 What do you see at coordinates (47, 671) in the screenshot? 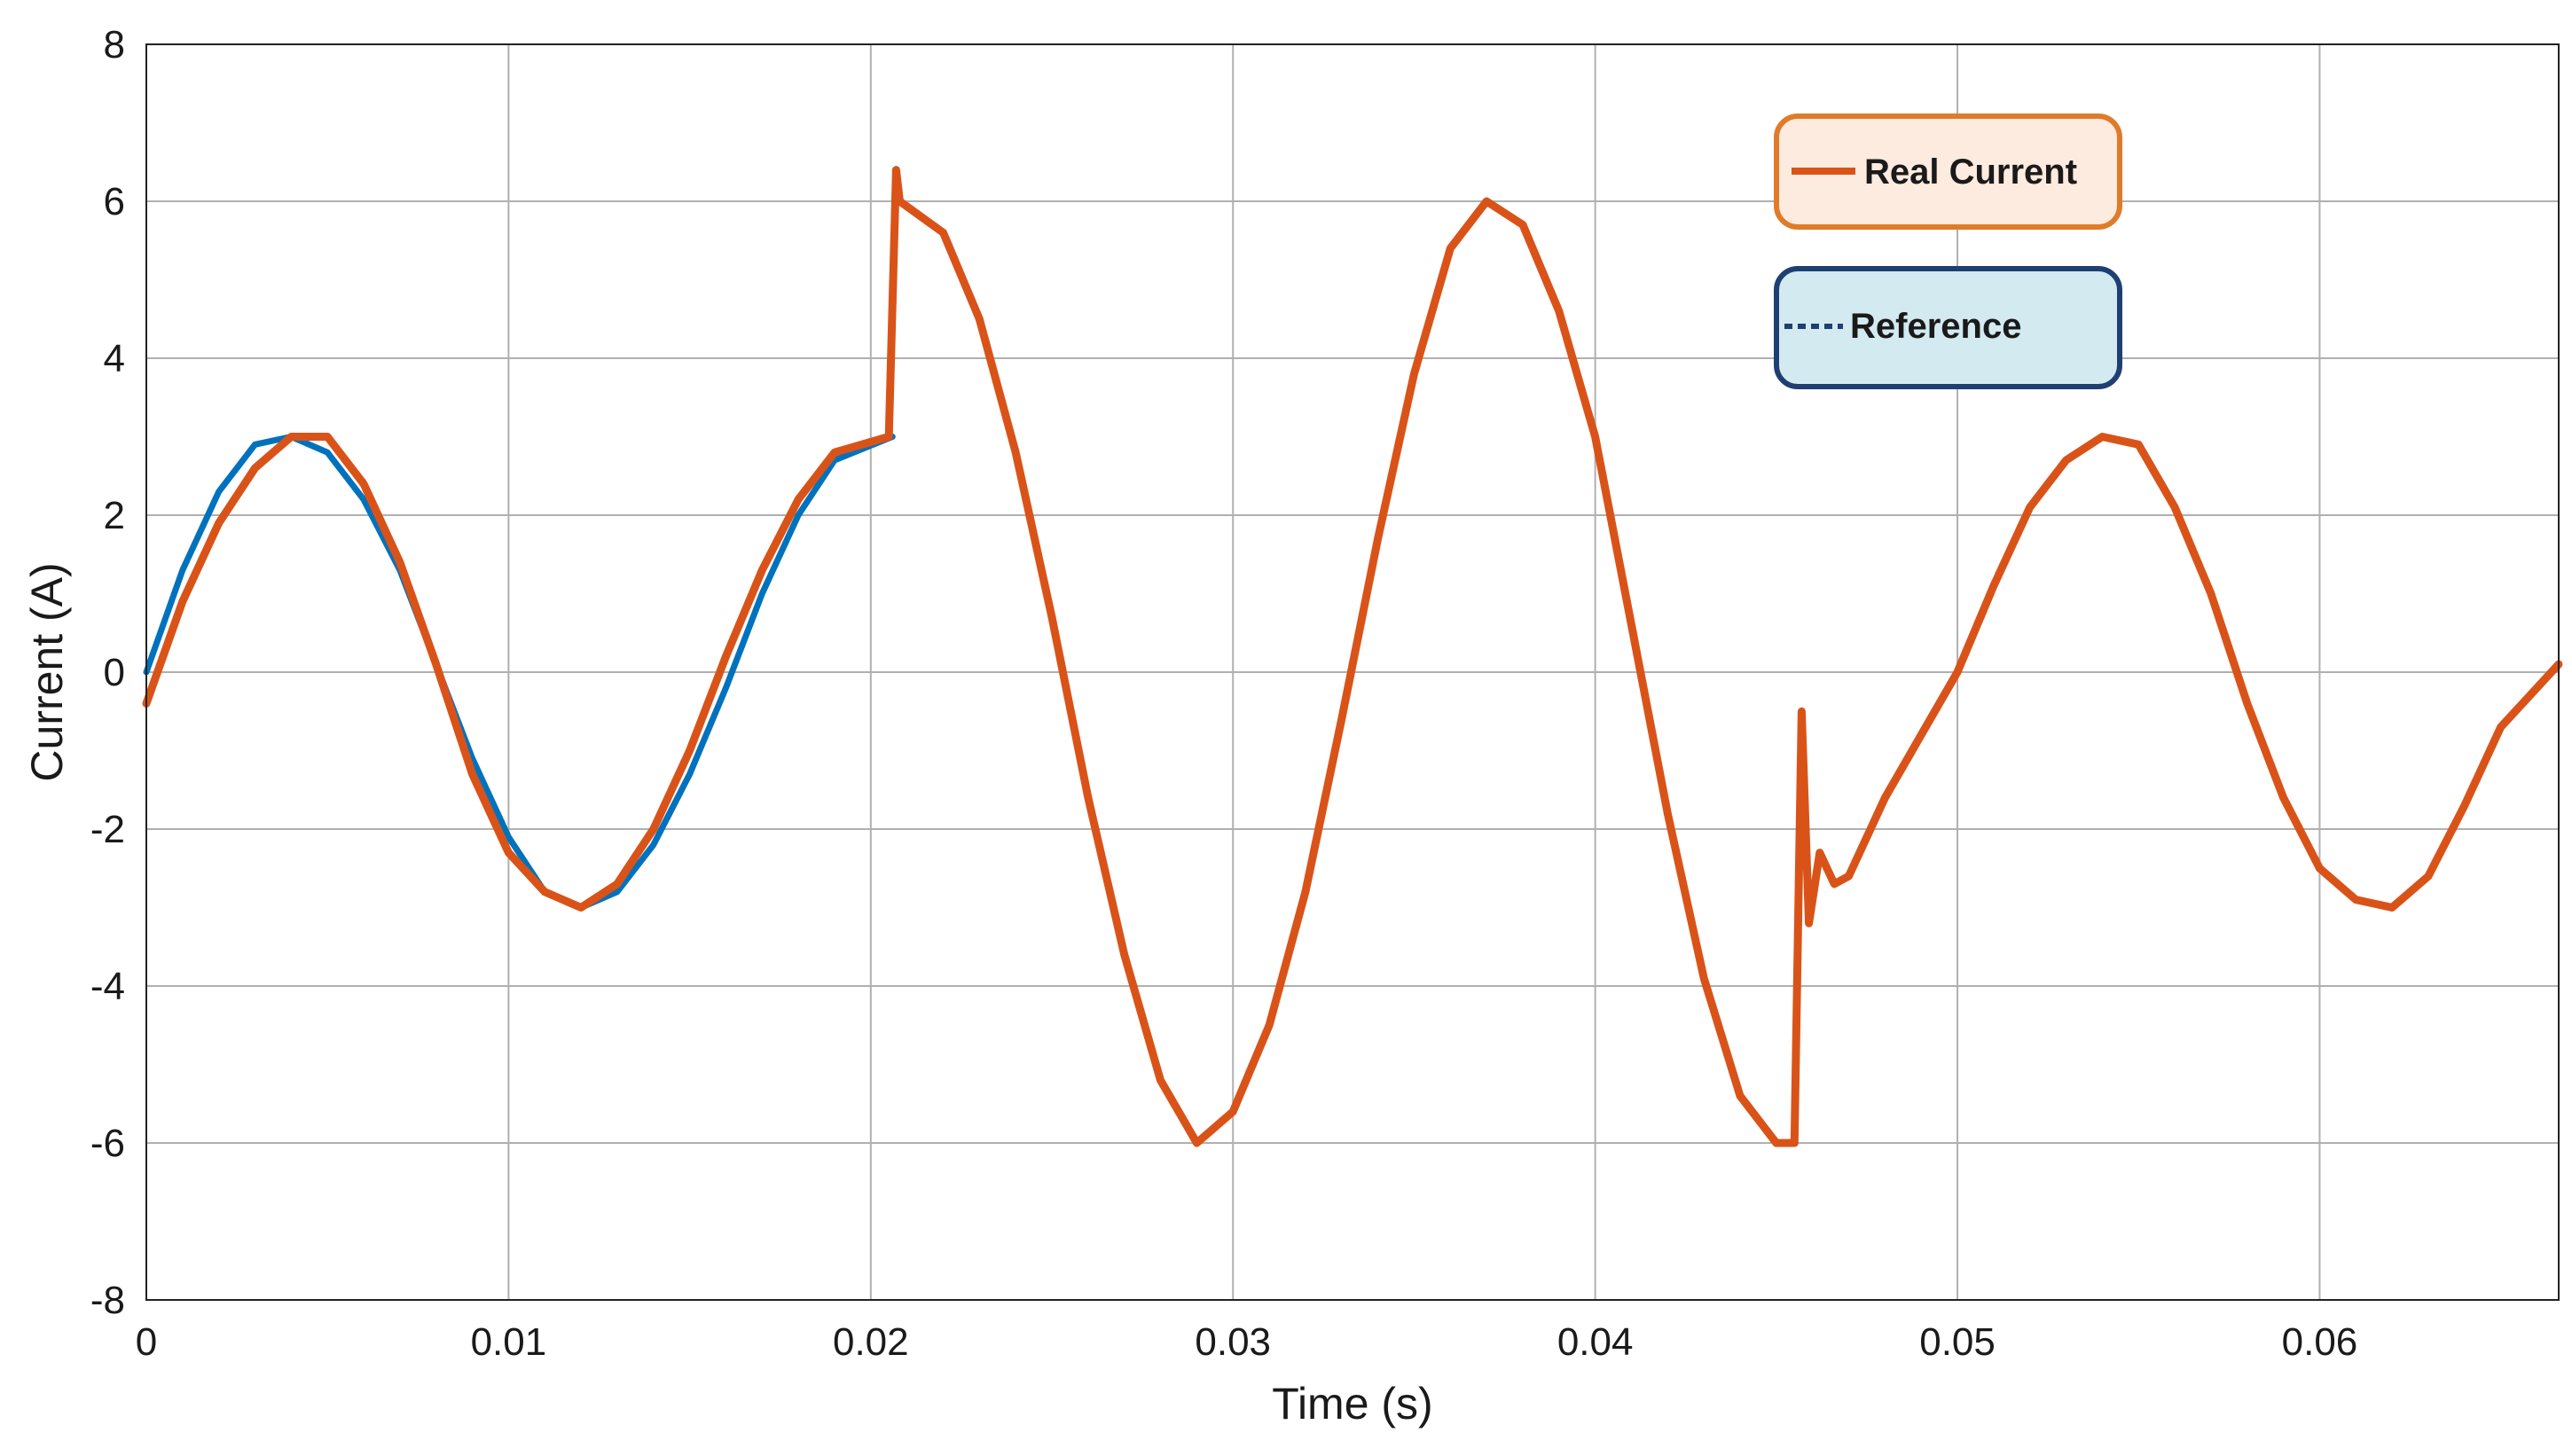
I see `y-axis-title: Current (A)` at bounding box center [47, 671].